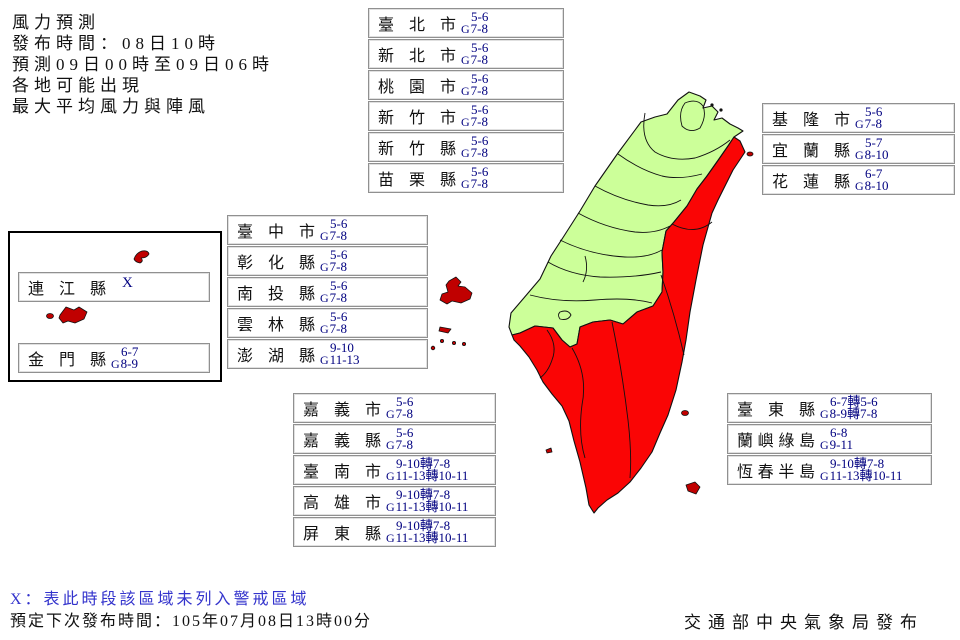  Describe the element at coordinates (685, 413) in the screenshot. I see `green-island` at that location.